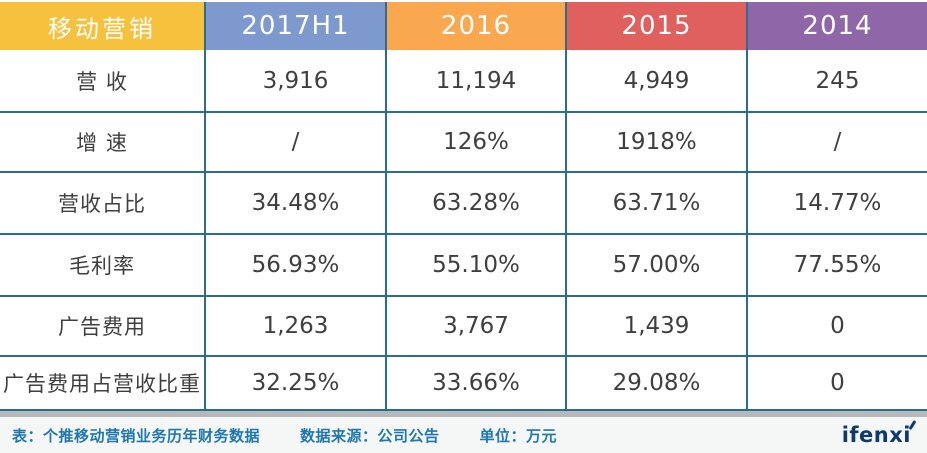 The height and width of the screenshot is (453, 927). What do you see at coordinates (103, 265) in the screenshot?
I see `row-label: 毛利率` at bounding box center [103, 265].